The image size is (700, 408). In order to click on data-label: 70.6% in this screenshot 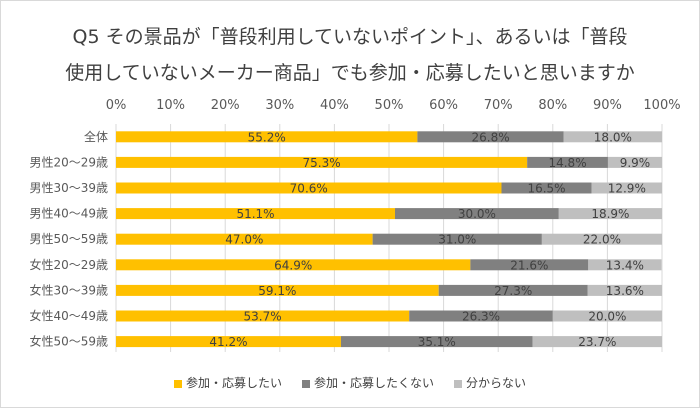, I will do `click(309, 189)`.